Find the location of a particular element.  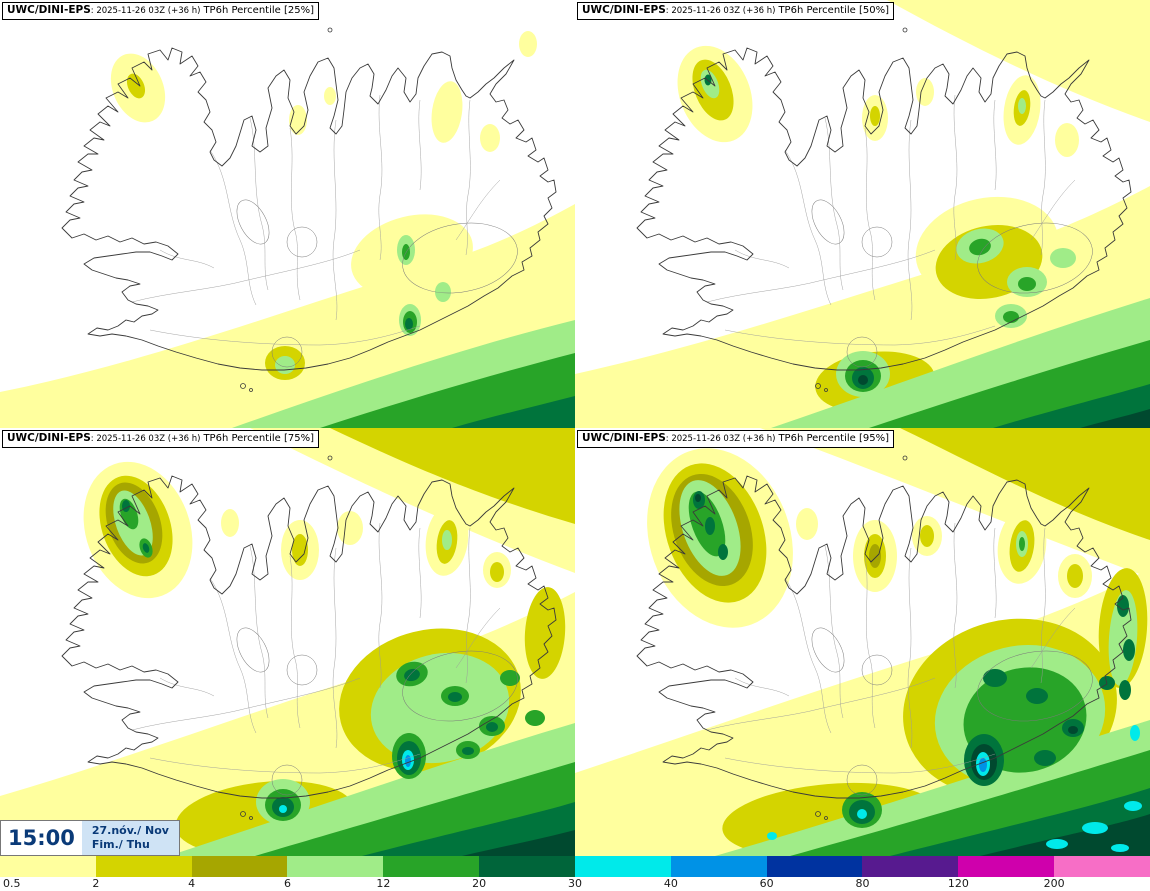

colorbar-tick-60: 60 is located at coordinates (766, 883).